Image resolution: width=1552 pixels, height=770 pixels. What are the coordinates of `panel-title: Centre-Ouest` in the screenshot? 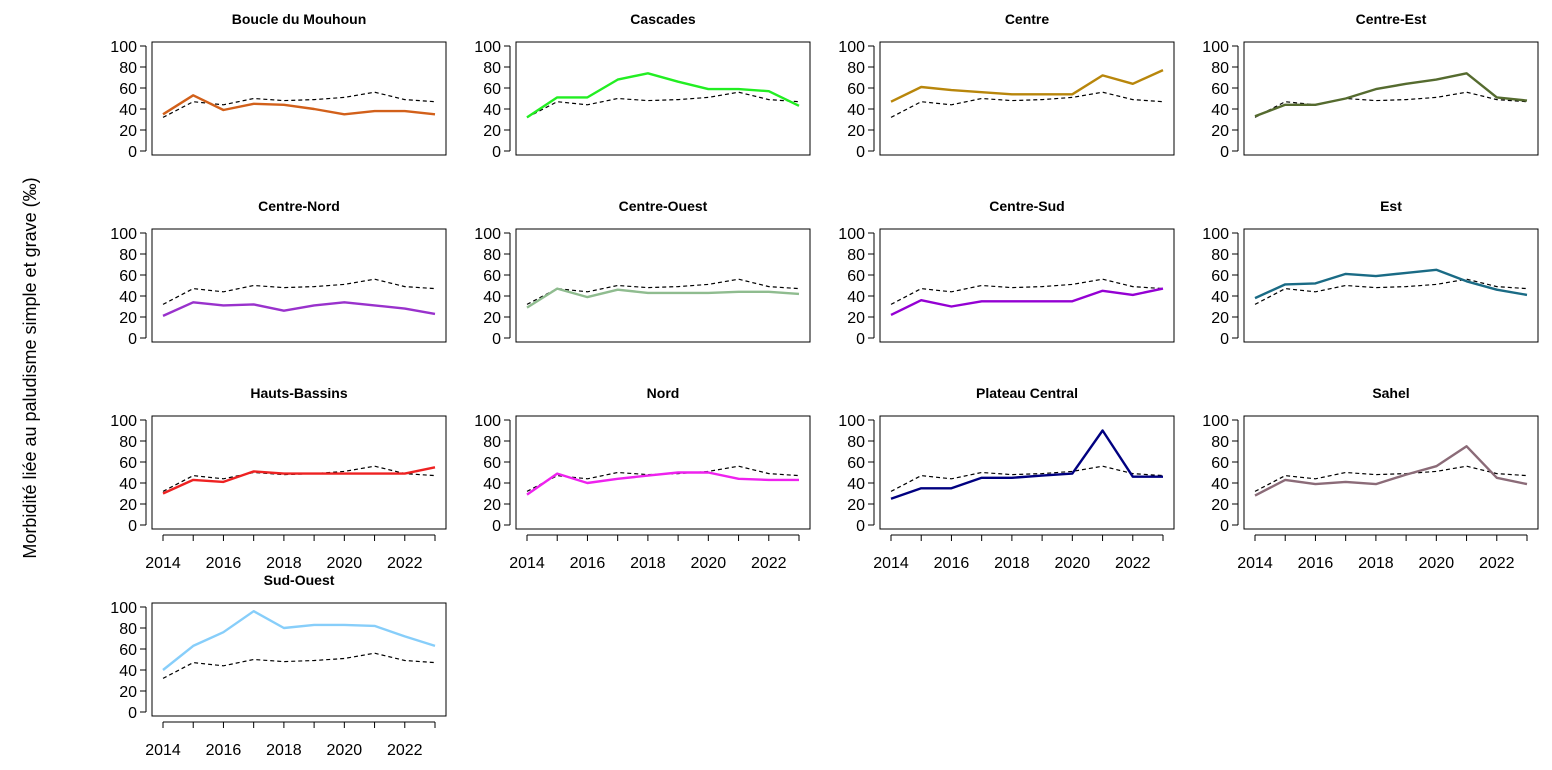 It's located at (663, 206).